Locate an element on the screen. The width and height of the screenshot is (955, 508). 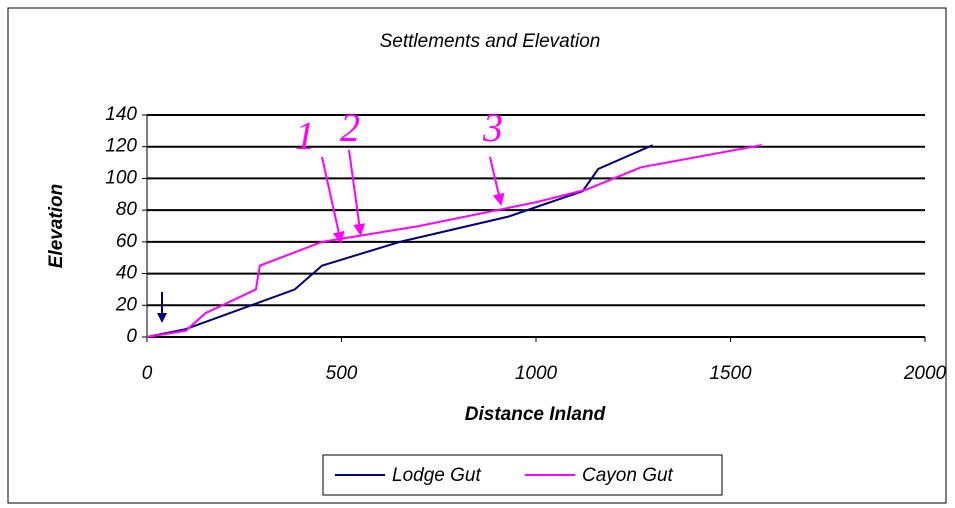
x-tick-label: 500 is located at coordinates (342, 373).